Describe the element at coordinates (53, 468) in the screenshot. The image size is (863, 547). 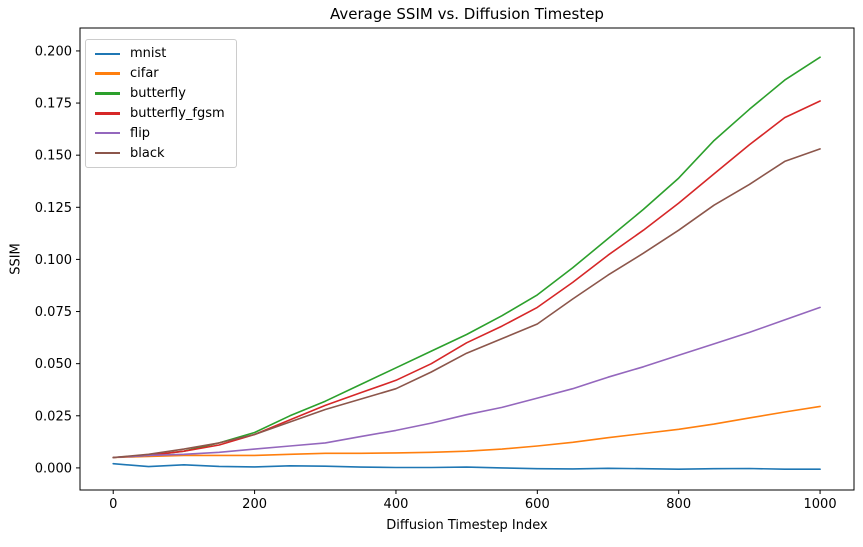
I see `y-tick-label: 0.000` at that location.